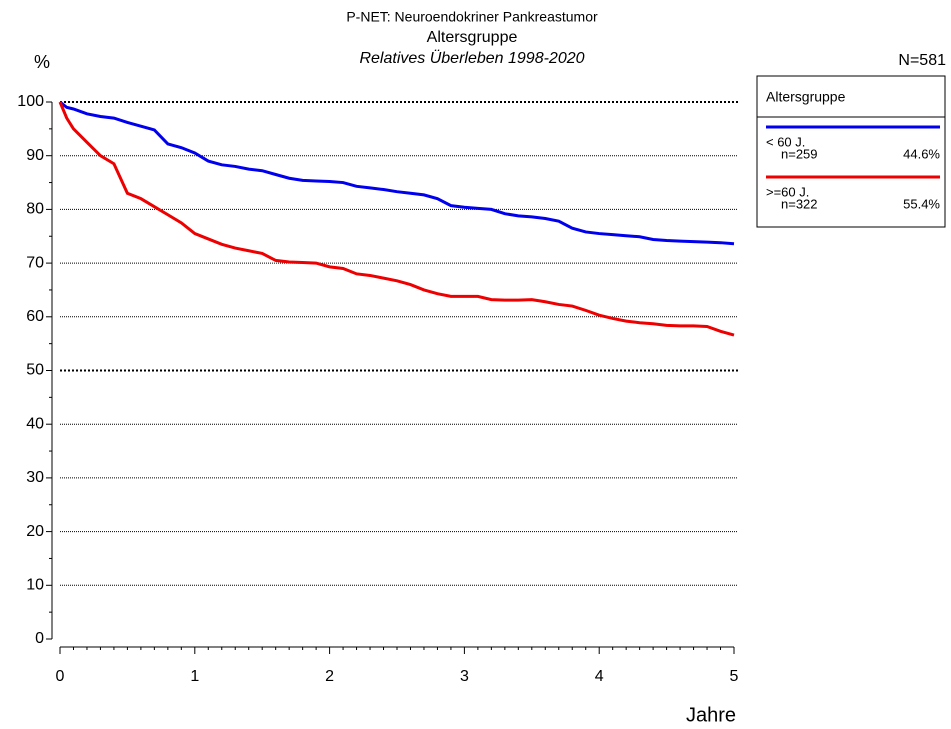 The width and height of the screenshot is (951, 729). I want to click on total-label: N=581, so click(922, 60).